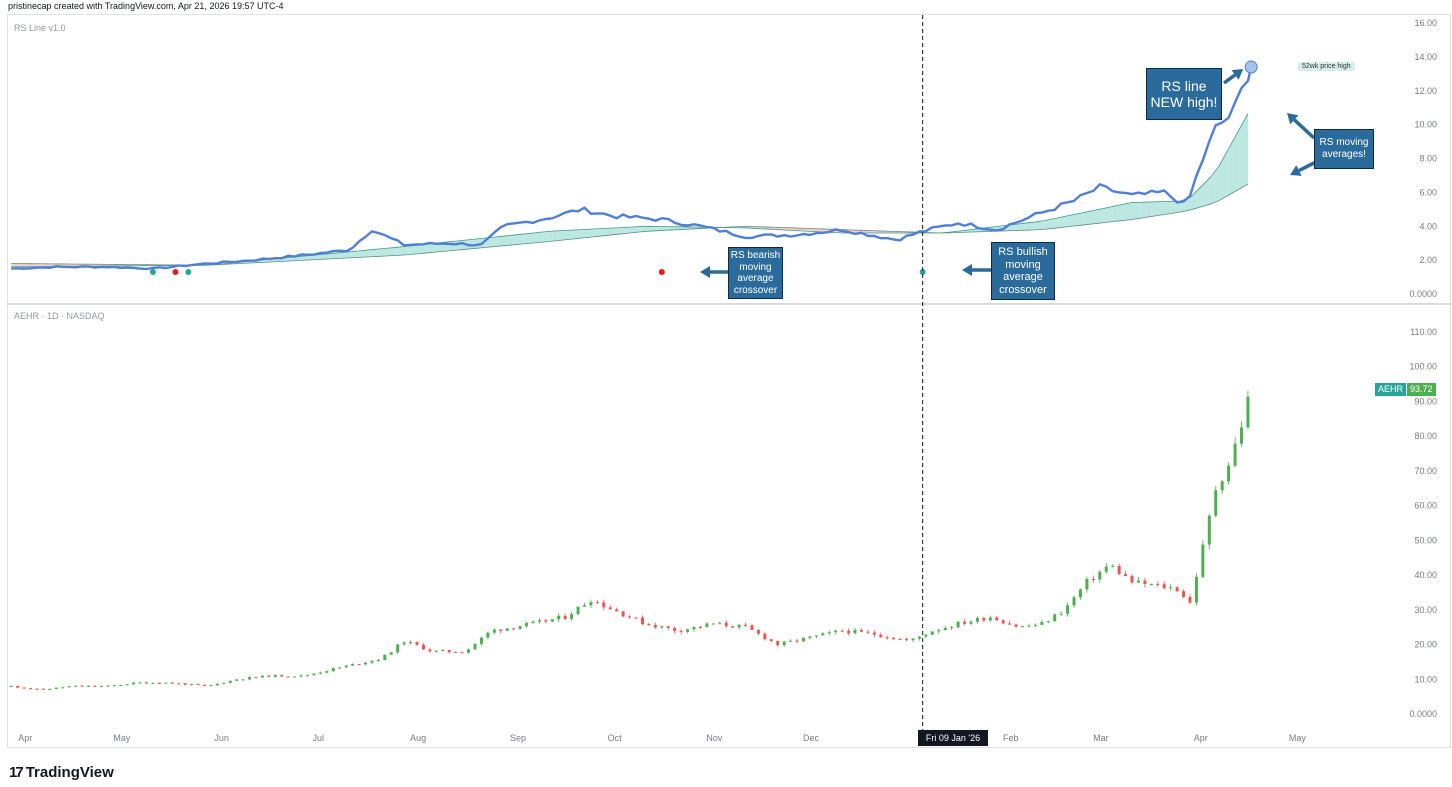 The height and width of the screenshot is (787, 1452). Describe the element at coordinates (40, 28) in the screenshot. I see `rs-pane-label: RS Line v1.0` at that location.